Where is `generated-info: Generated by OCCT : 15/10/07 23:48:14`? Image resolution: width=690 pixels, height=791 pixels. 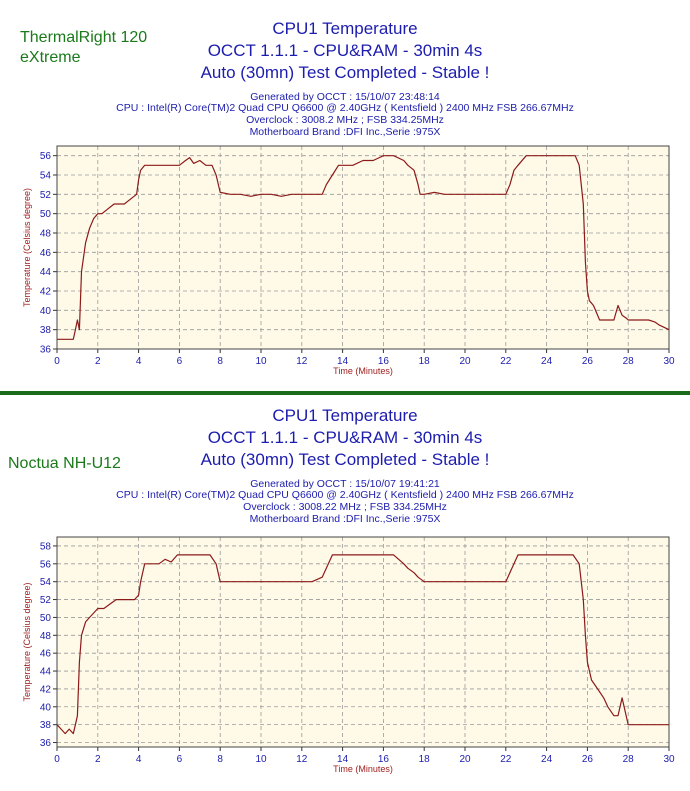
generated-info: Generated by OCCT : 15/10/07 23:48:14 is located at coordinates (345, 97).